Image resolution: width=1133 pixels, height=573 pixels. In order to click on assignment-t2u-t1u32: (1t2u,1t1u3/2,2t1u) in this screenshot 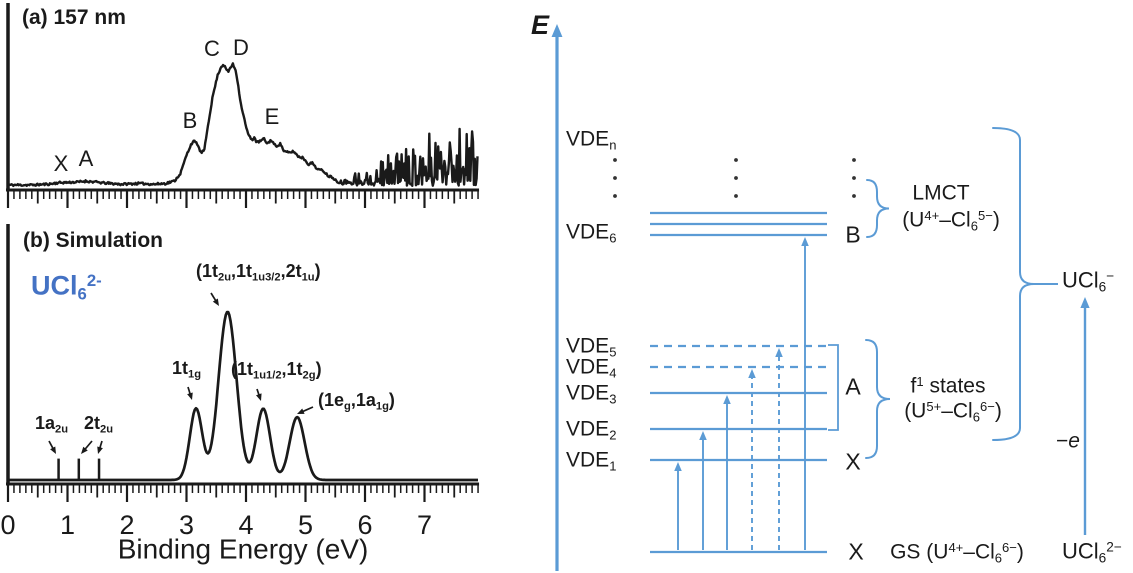, I will do `click(258, 272)`.